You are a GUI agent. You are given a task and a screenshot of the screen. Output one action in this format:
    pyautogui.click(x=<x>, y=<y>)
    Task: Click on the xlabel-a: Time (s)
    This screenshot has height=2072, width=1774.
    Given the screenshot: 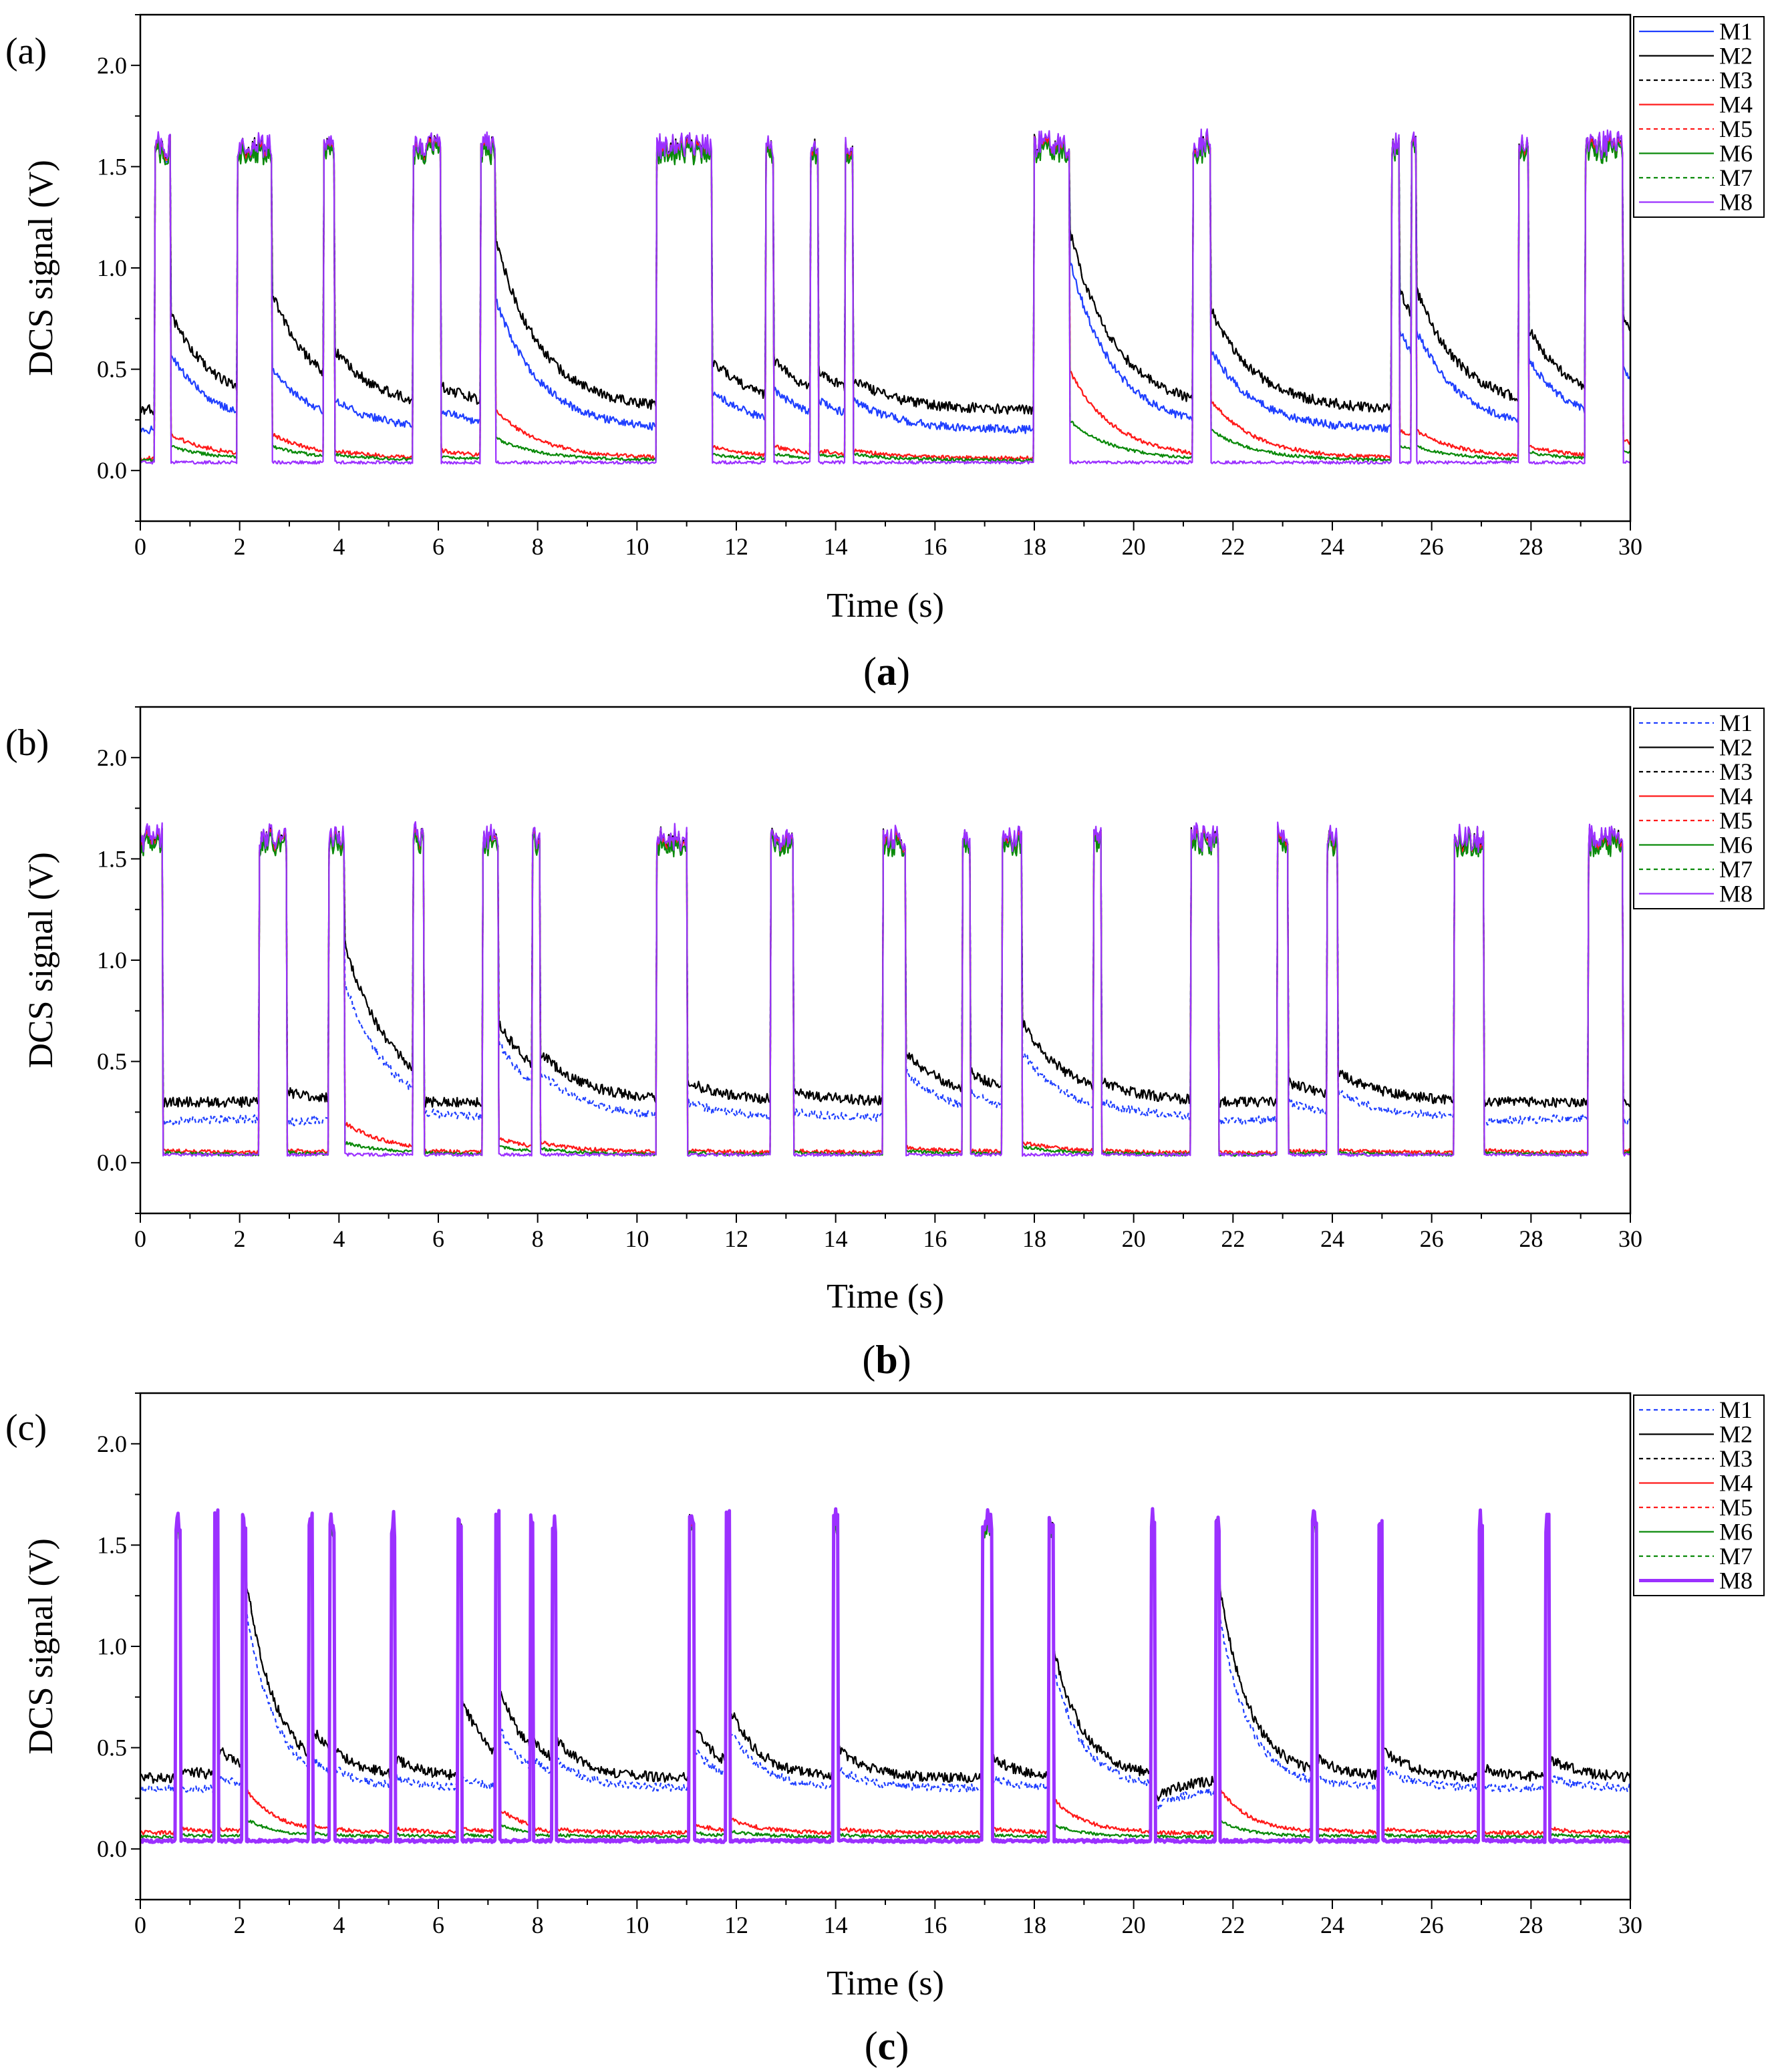 What is the action you would take?
    pyautogui.click(x=885, y=606)
    